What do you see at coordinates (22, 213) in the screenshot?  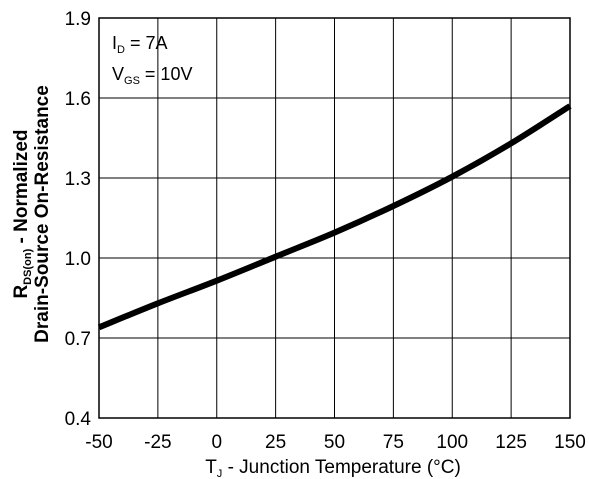 I see `y-axis-label-line1: RDS(on) - Normalized` at bounding box center [22, 213].